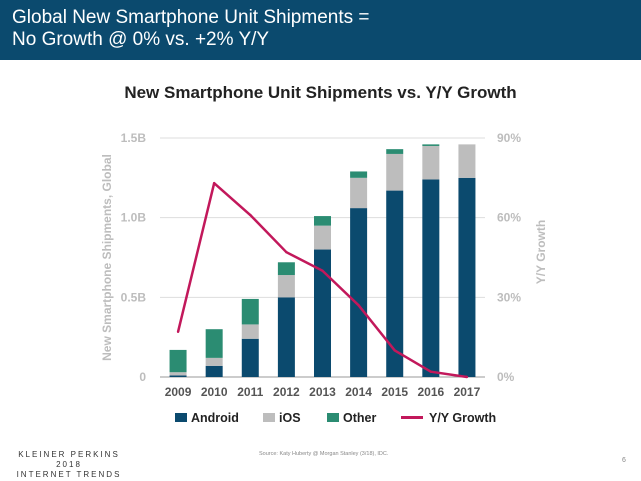 The image size is (641, 481). I want to click on x-tick-label: 2009, so click(178, 392).